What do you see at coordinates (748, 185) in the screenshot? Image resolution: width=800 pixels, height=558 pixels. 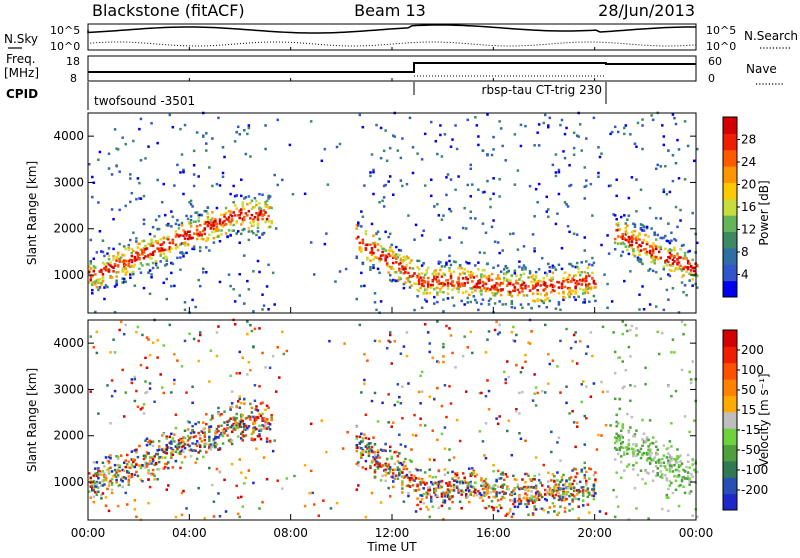 I see `colorbar-tick-label: 20` at bounding box center [748, 185].